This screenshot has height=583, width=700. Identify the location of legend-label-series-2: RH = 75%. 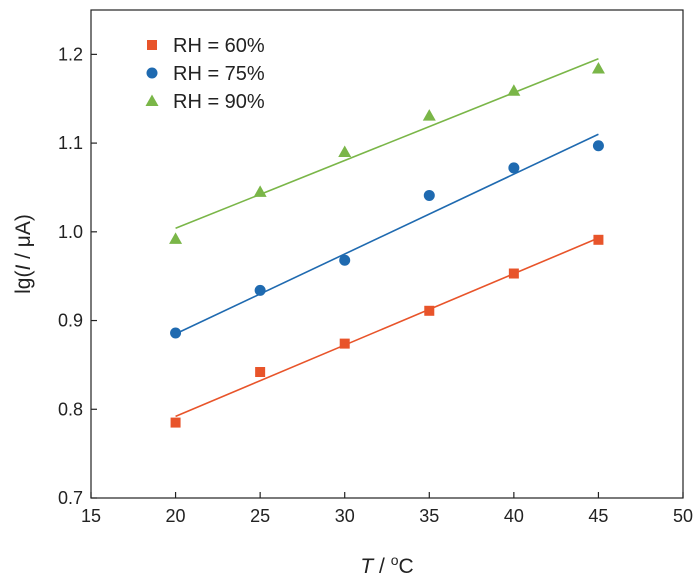
(219, 74).